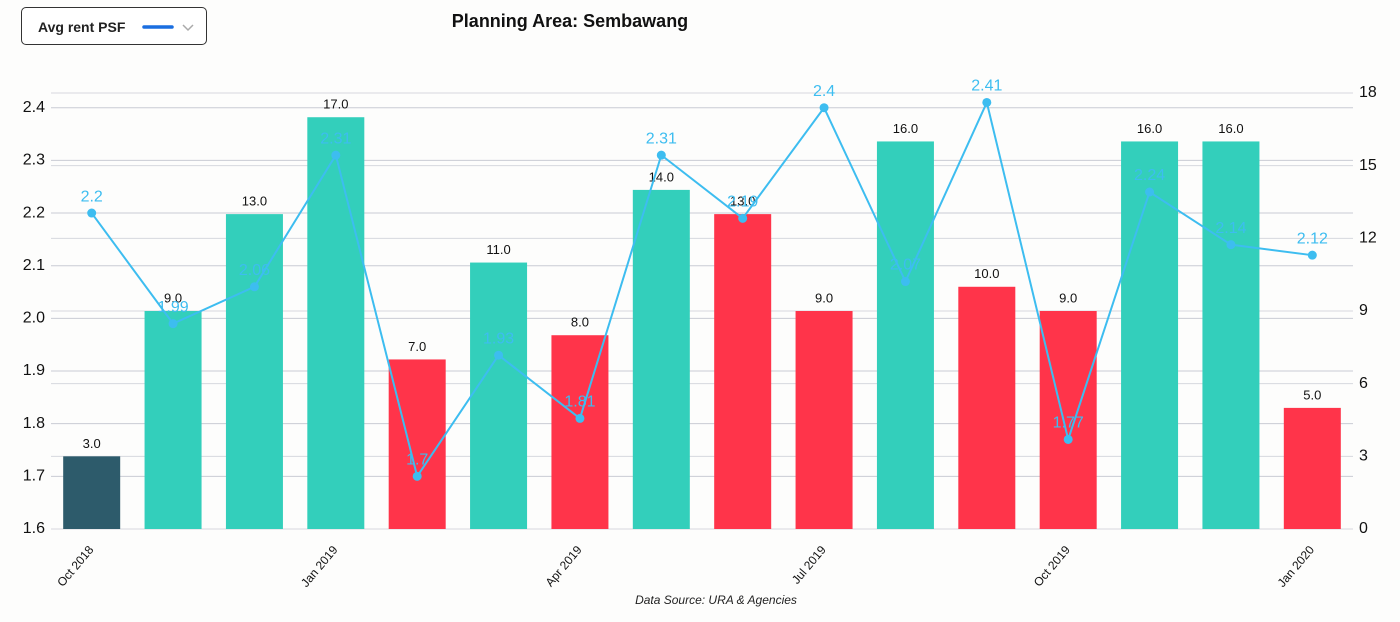 The width and height of the screenshot is (1400, 622). What do you see at coordinates (905, 265) in the screenshot?
I see `line-value-label: 2.07` at bounding box center [905, 265].